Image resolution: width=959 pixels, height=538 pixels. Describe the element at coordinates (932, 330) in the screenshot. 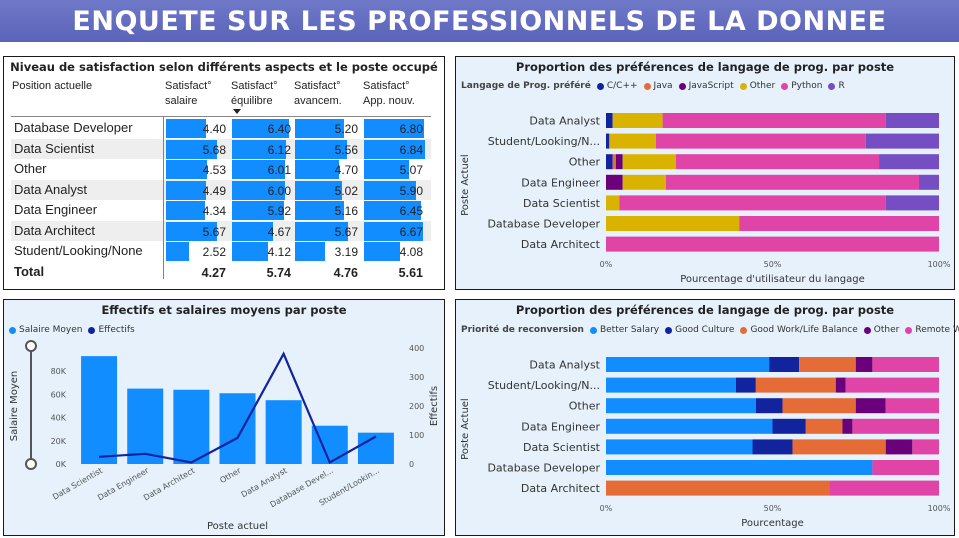

I see `legend-item-remote-work: Remote Work` at that location.